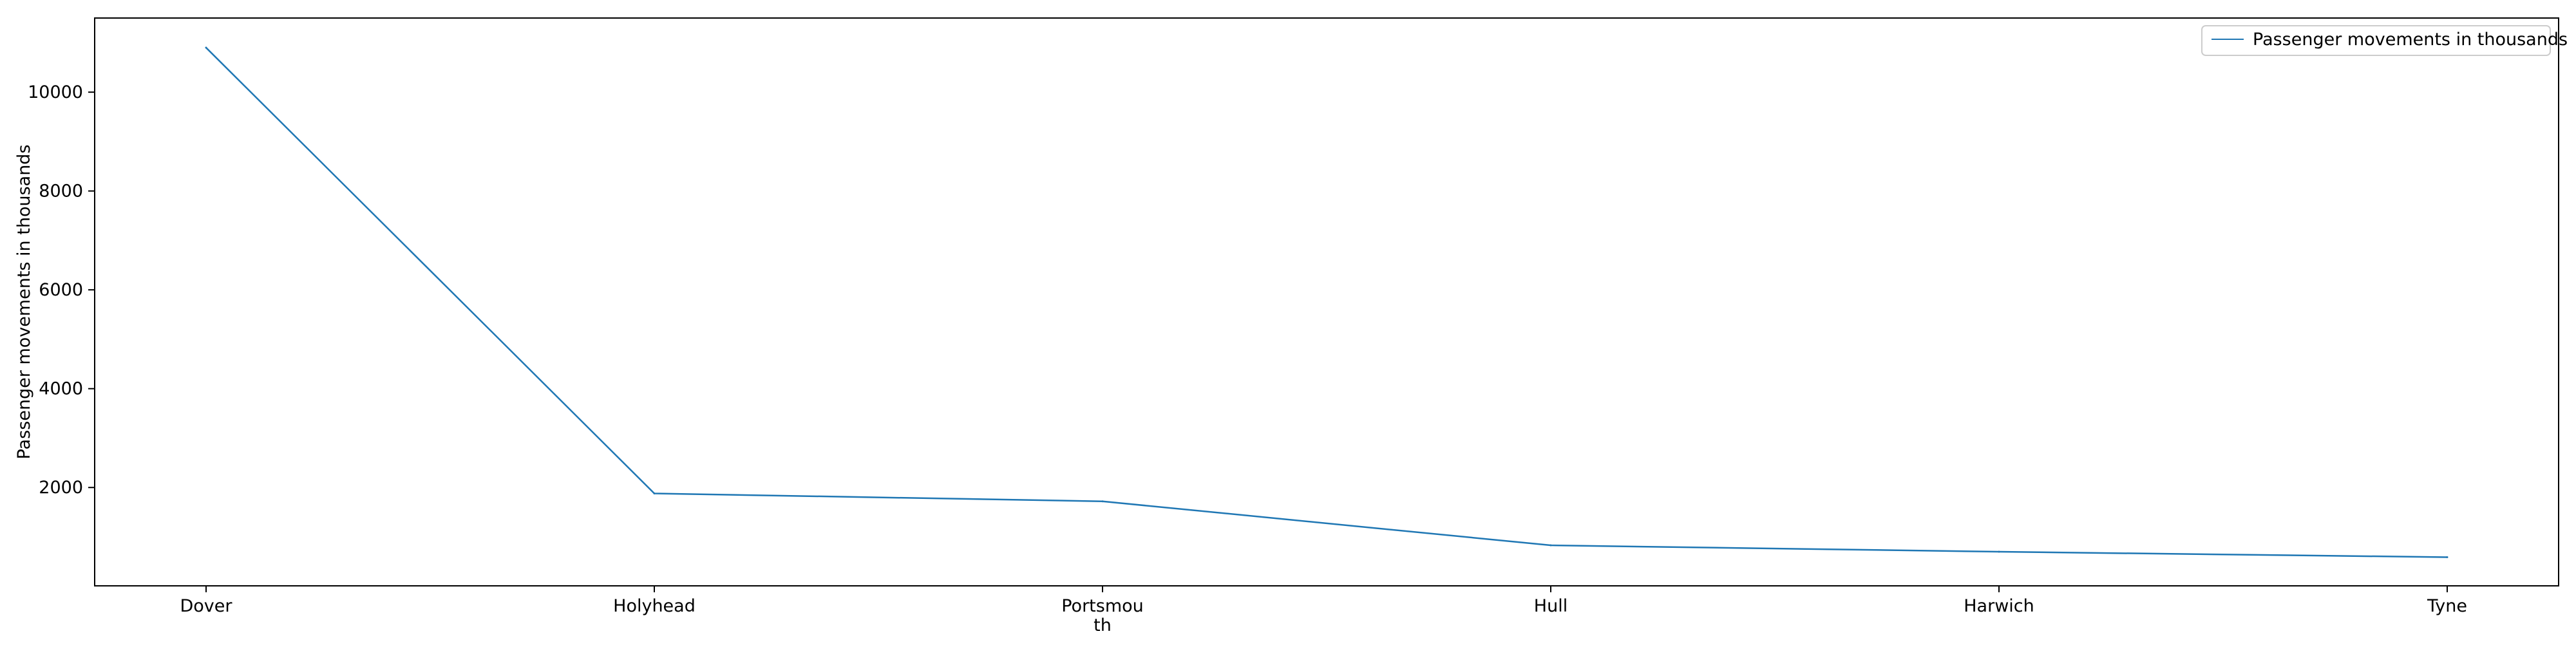 This screenshot has width=2576, height=647. I want to click on x-tick-label-line: Hull, so click(1550, 606).